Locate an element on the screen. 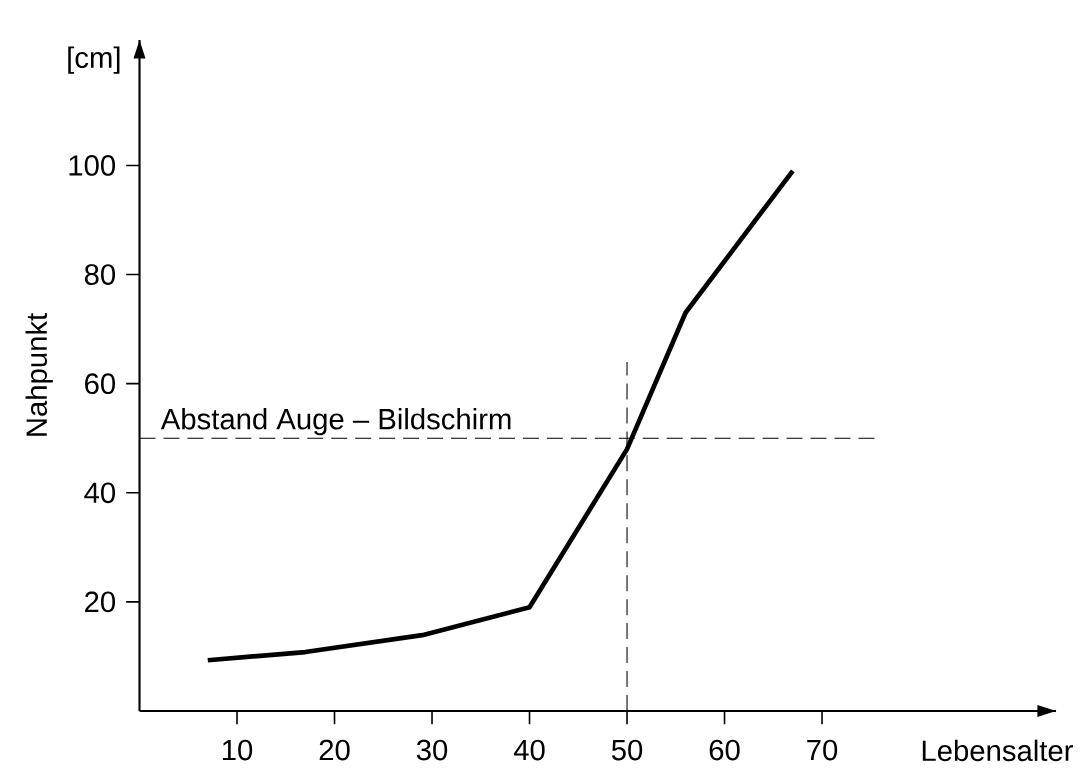  y-tick-label: 20 is located at coordinates (100, 602).